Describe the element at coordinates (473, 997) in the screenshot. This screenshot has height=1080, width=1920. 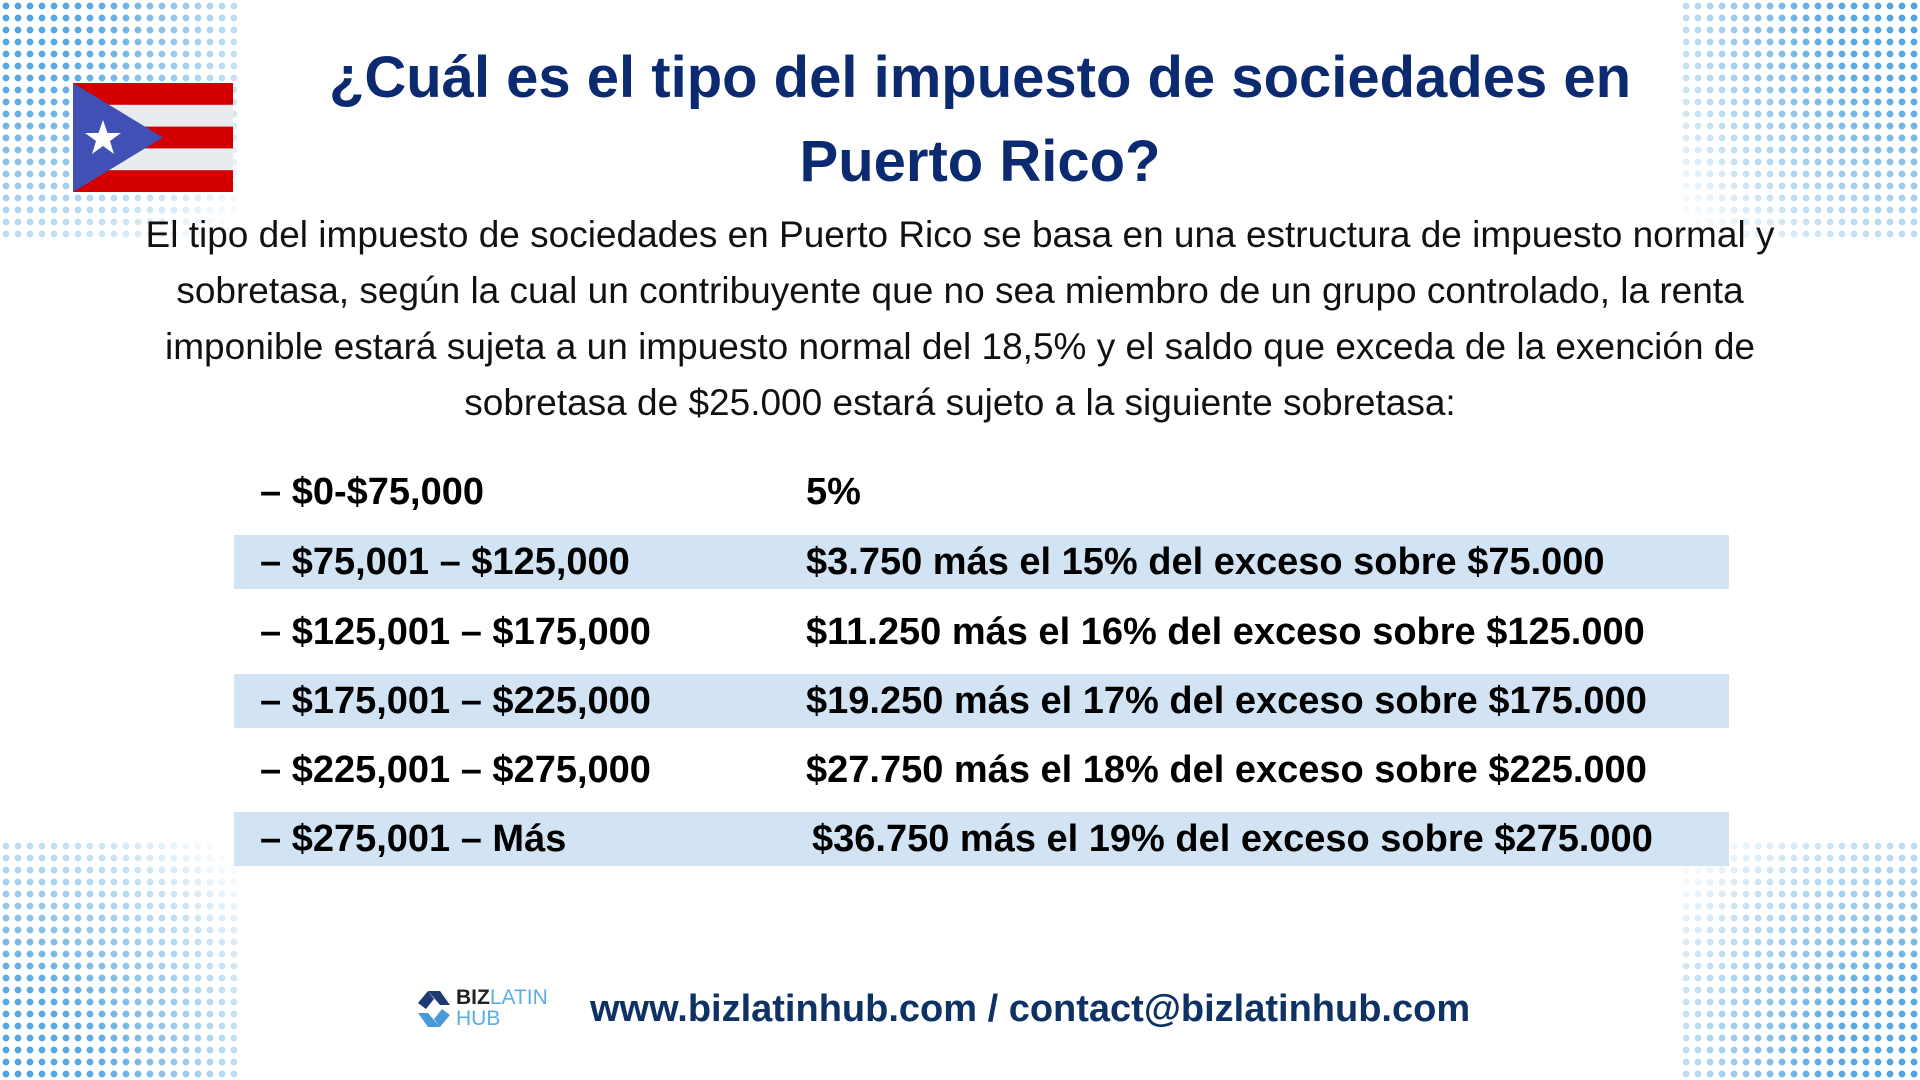
I see `logo-text: BIZ` at that location.